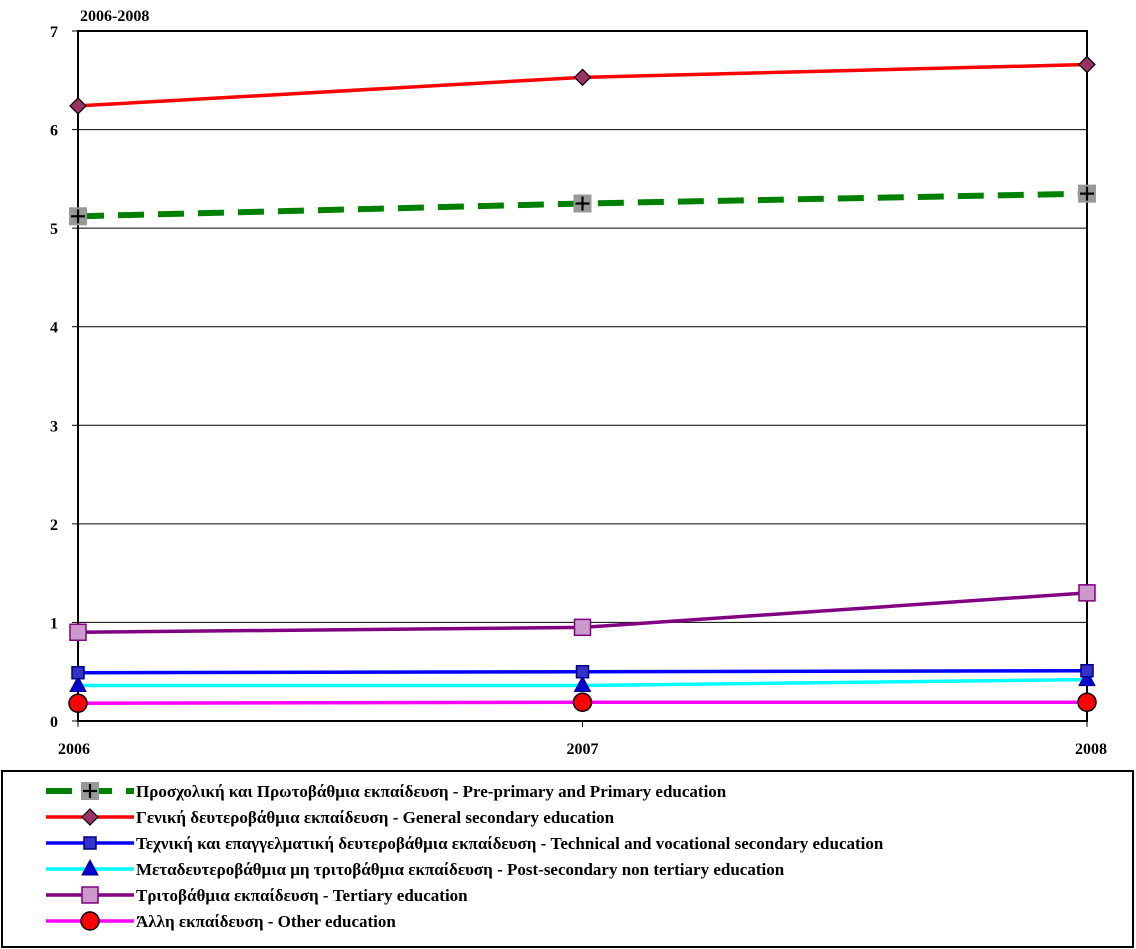  Describe the element at coordinates (582, 77) in the screenshot. I see `data-point-s2-2007` at that location.